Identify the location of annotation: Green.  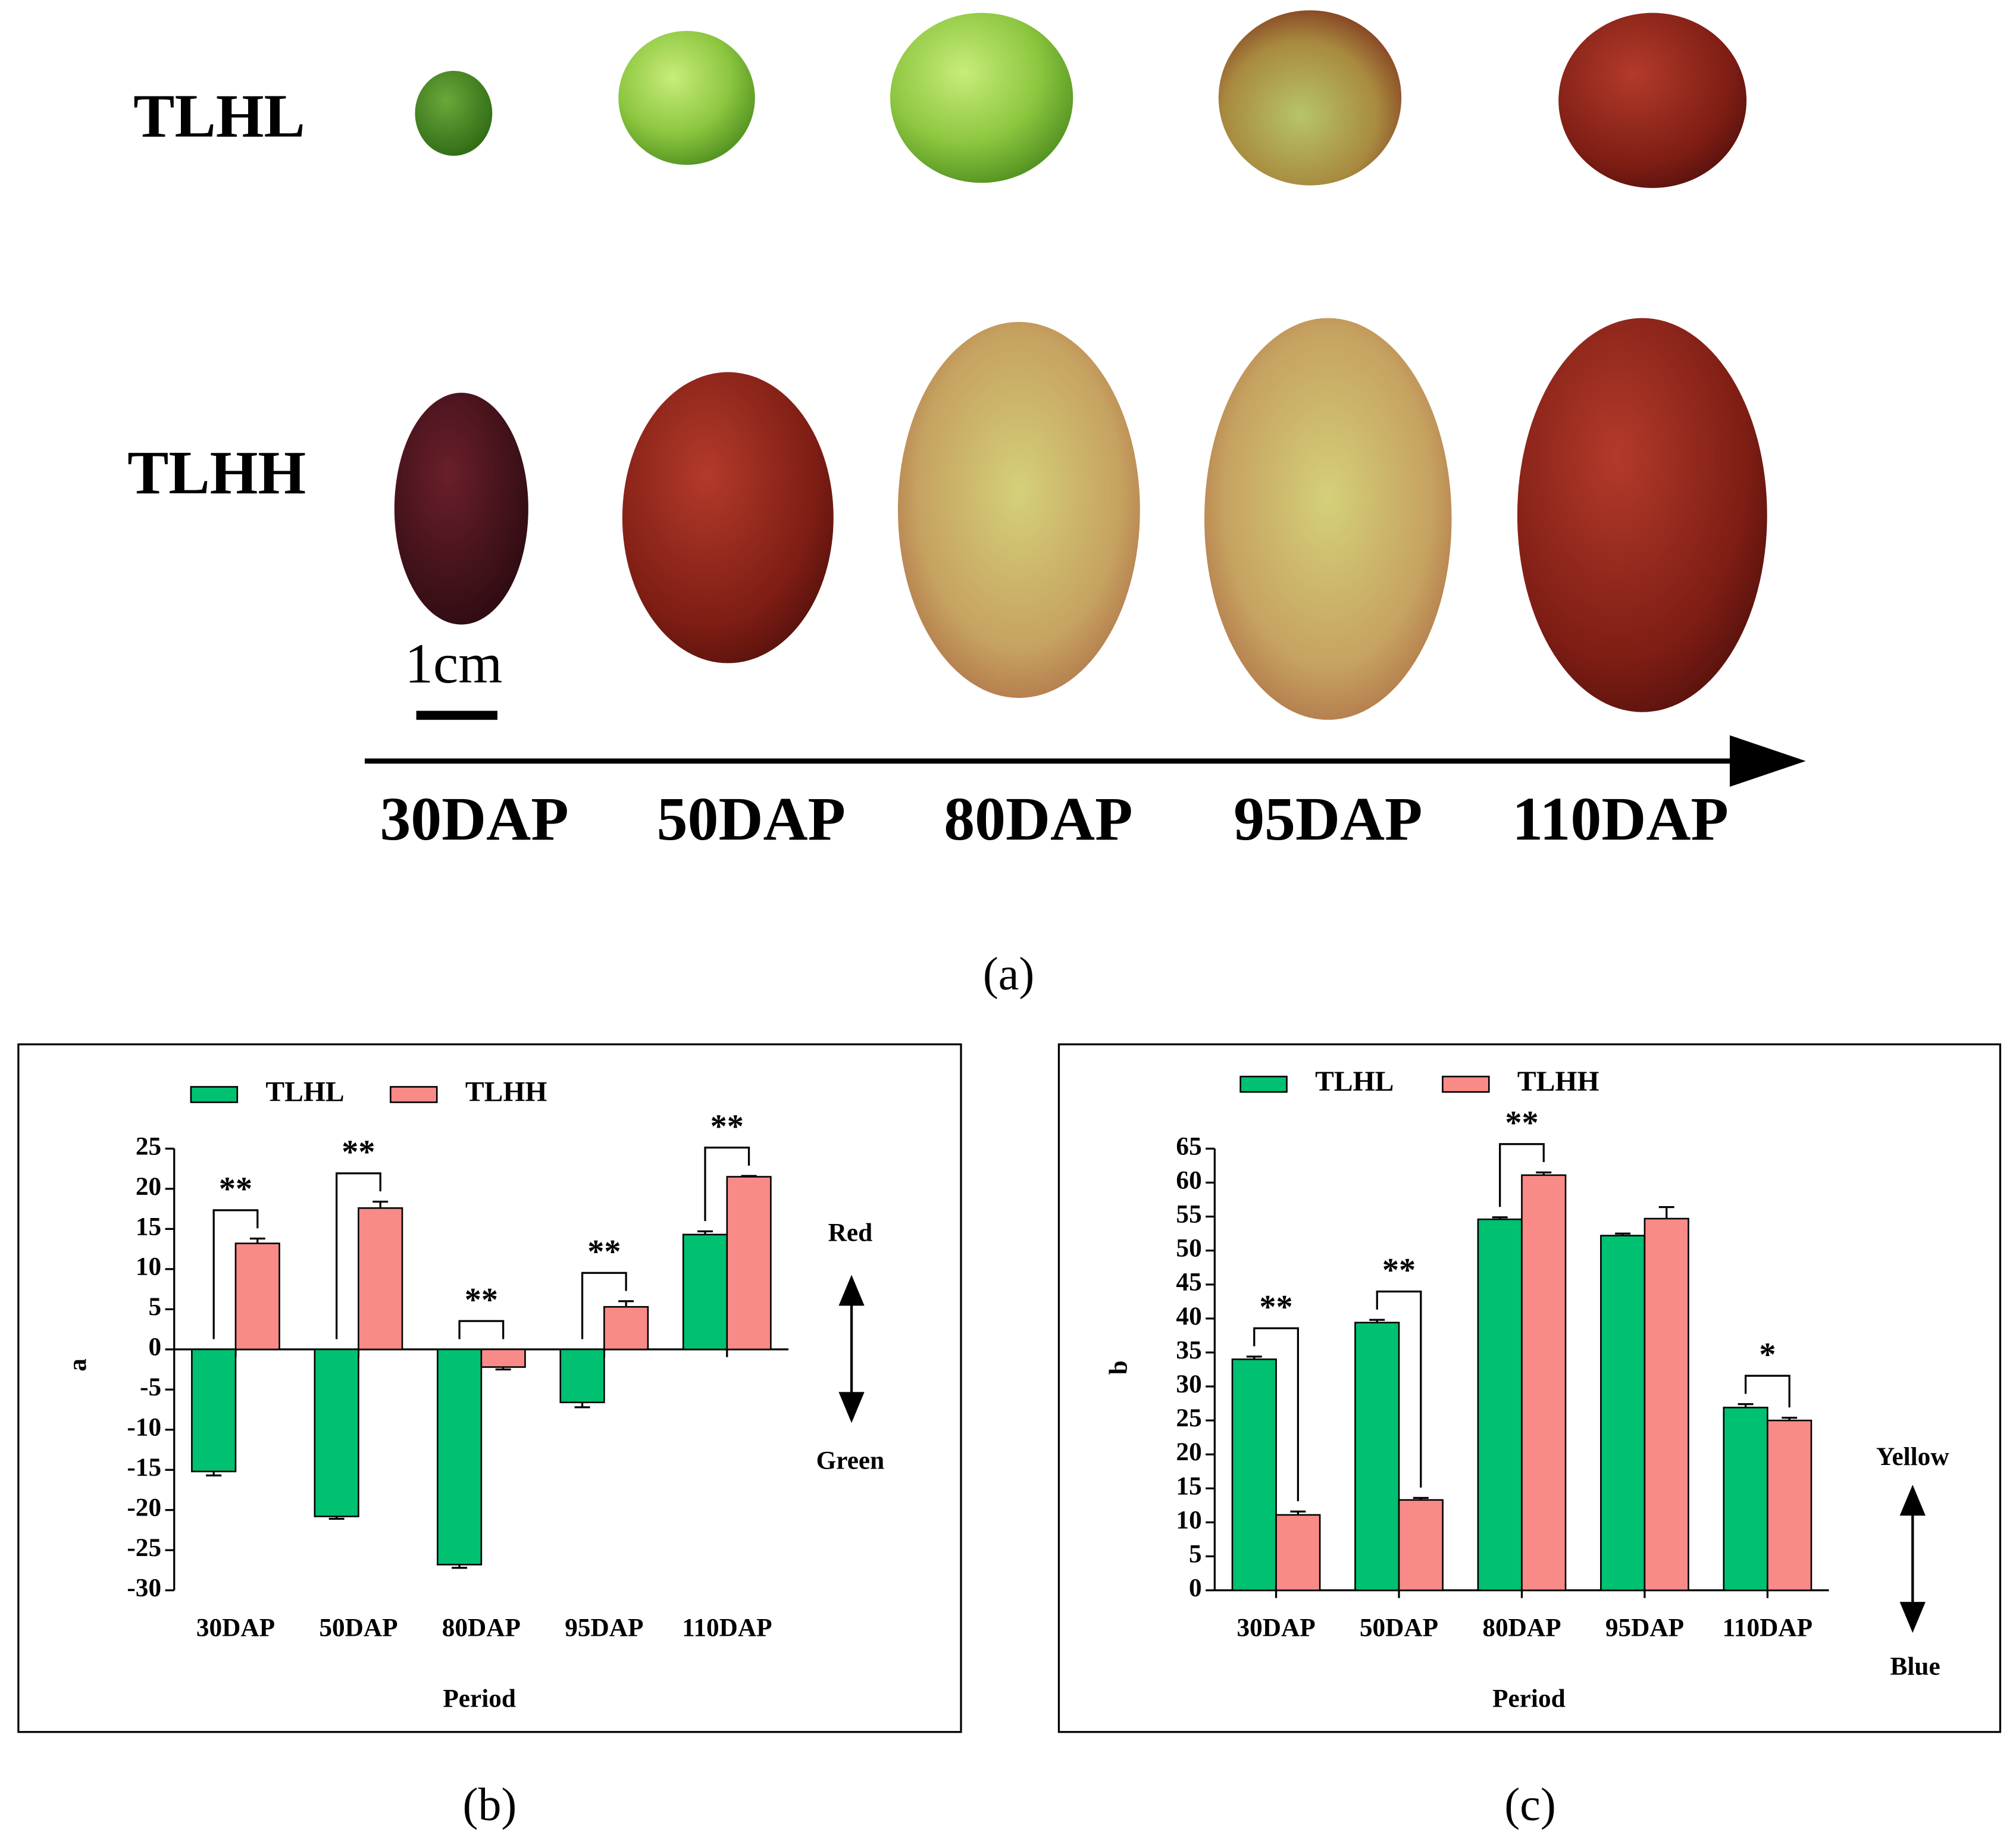
(850, 1460).